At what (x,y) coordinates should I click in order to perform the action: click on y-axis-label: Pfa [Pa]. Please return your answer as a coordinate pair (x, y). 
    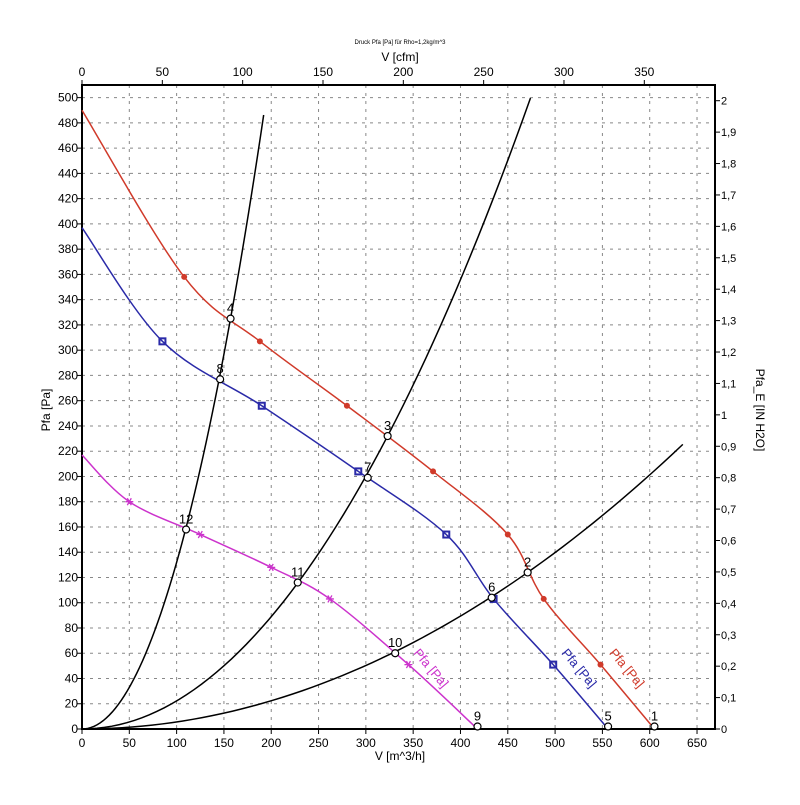
    Looking at the image, I should click on (46, 410).